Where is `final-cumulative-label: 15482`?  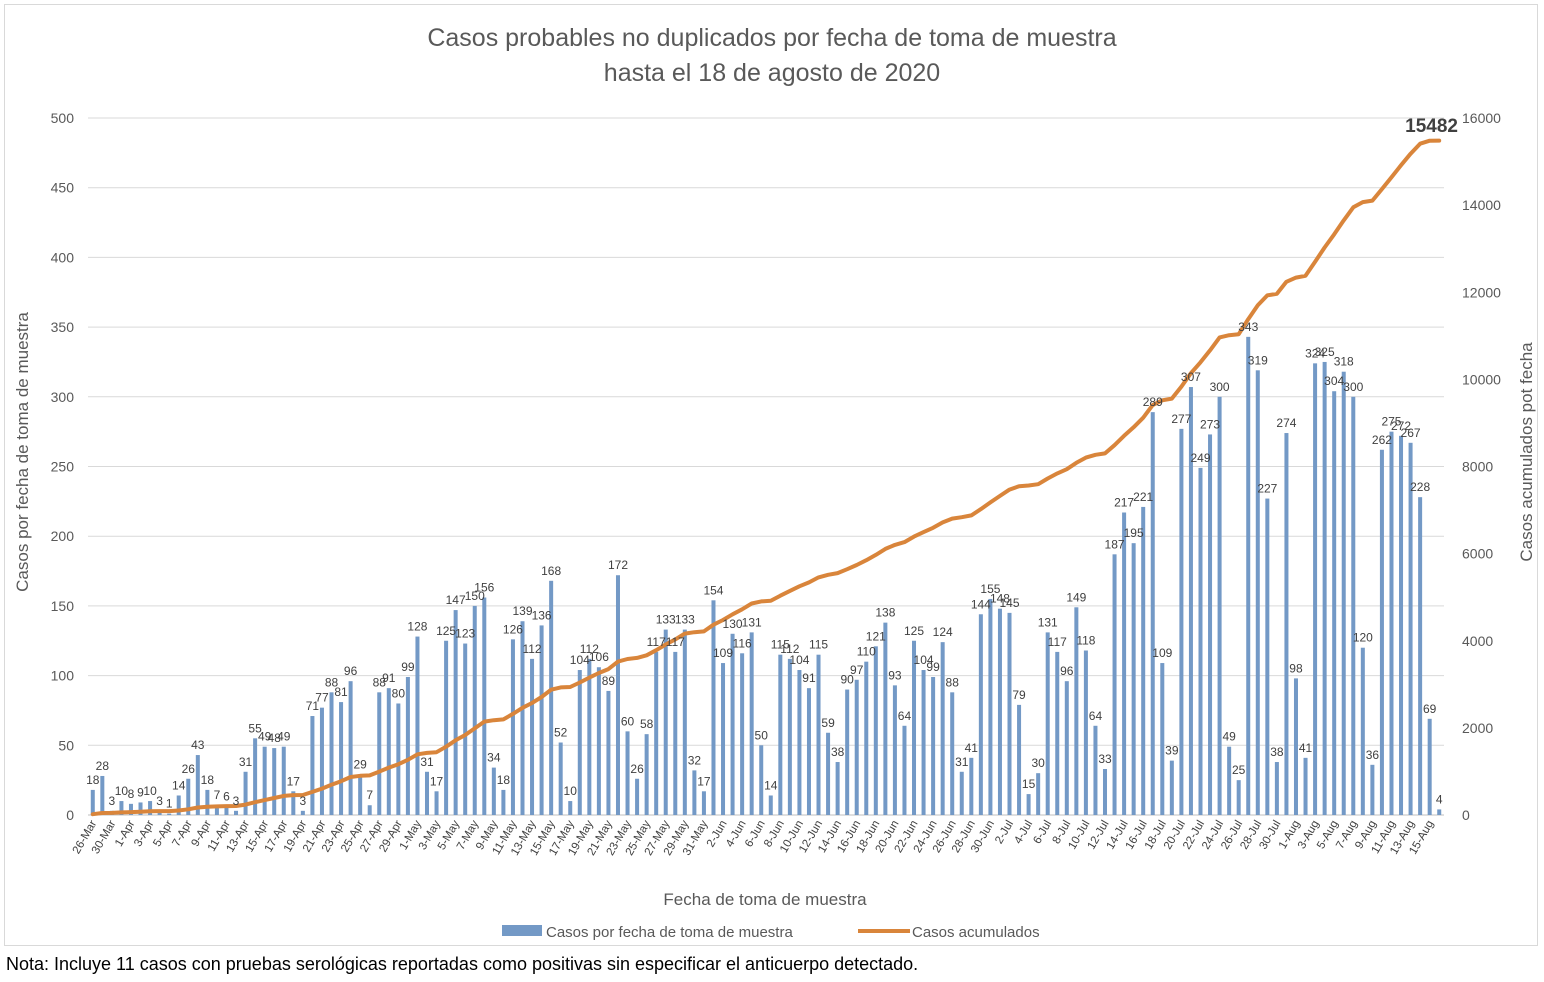
final-cumulative-label: 15482 is located at coordinates (1431, 126).